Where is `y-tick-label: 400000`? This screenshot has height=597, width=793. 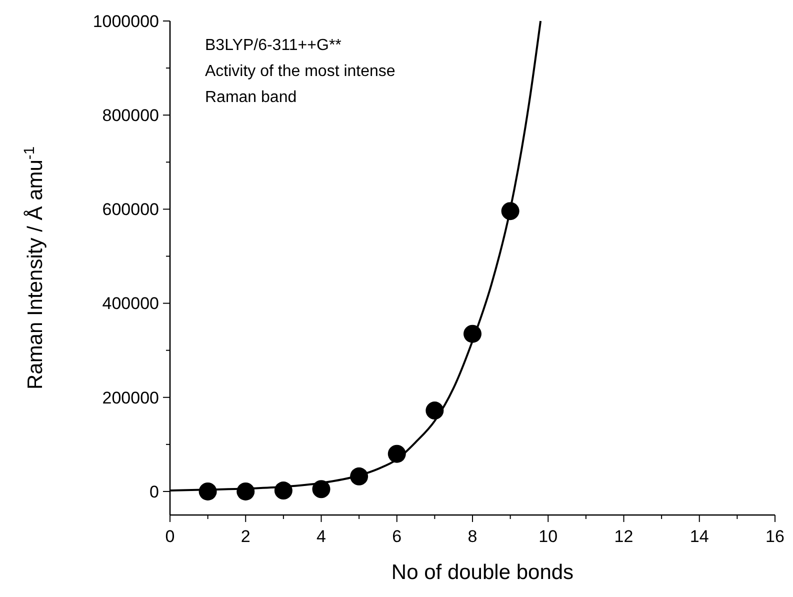
y-tick-label: 400000 is located at coordinates (130, 304).